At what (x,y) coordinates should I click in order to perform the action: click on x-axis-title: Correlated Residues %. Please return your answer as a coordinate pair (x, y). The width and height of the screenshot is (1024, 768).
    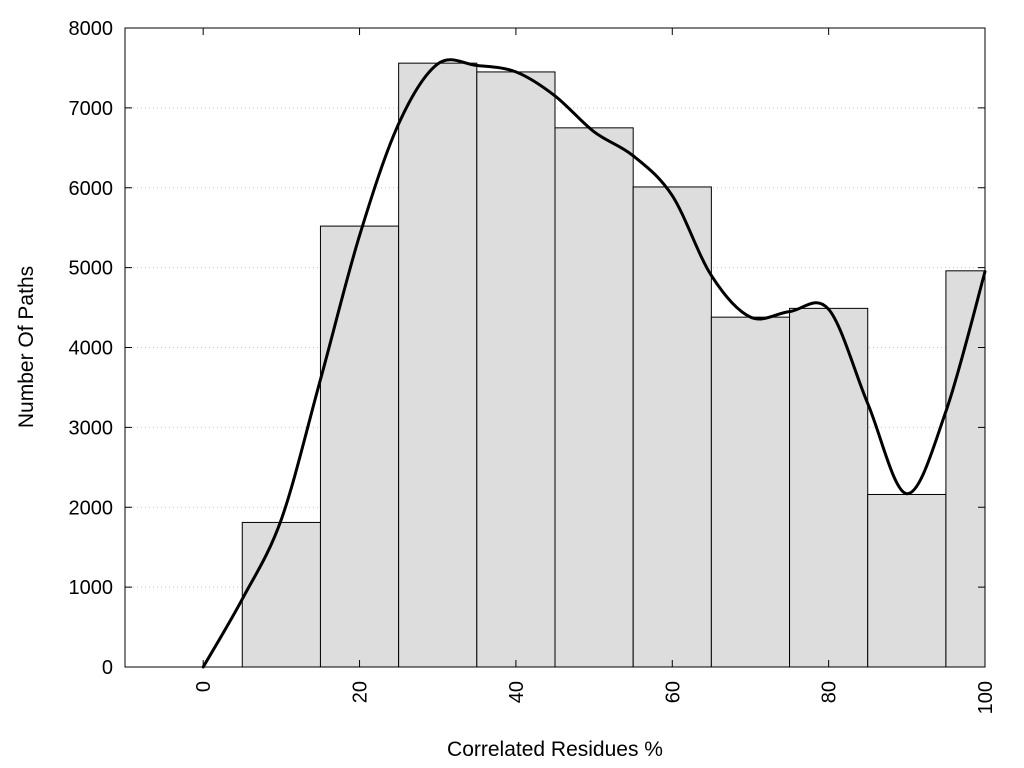
    Looking at the image, I should click on (555, 749).